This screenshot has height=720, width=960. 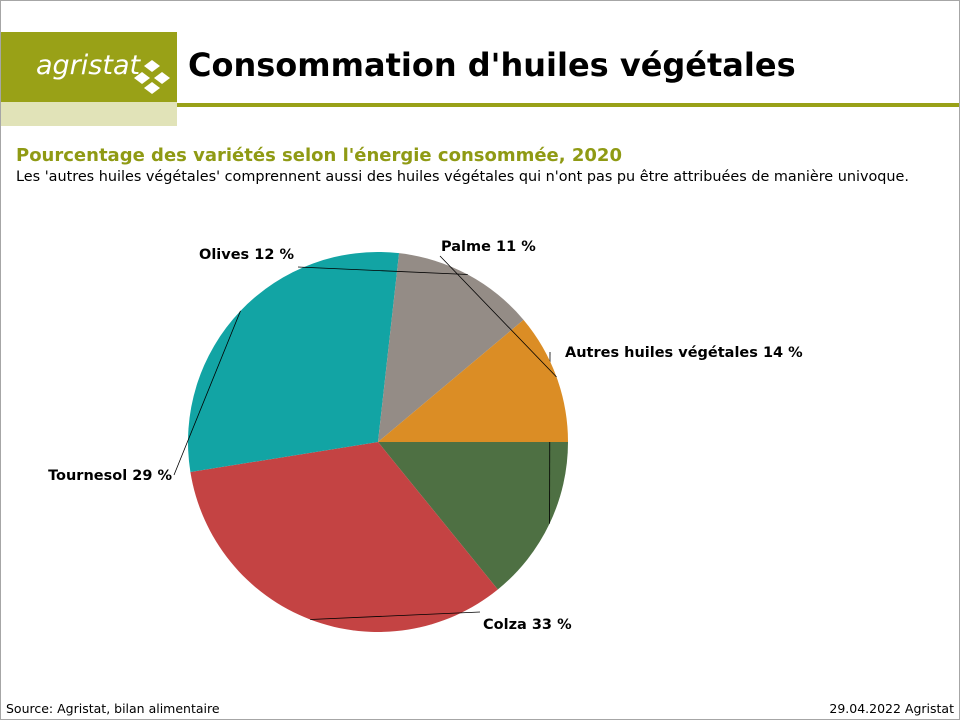 I want to click on pie-slice-olives, so click(x=451, y=347).